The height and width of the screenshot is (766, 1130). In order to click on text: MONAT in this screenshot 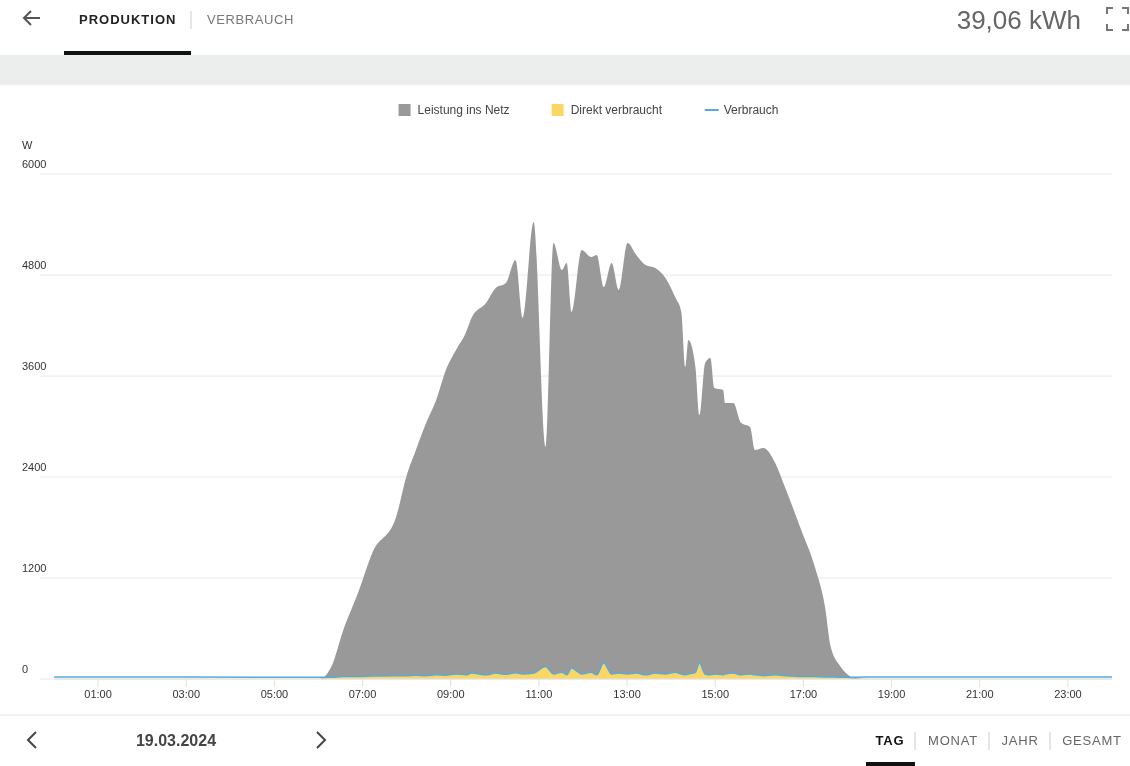, I will do `click(953, 740)`.